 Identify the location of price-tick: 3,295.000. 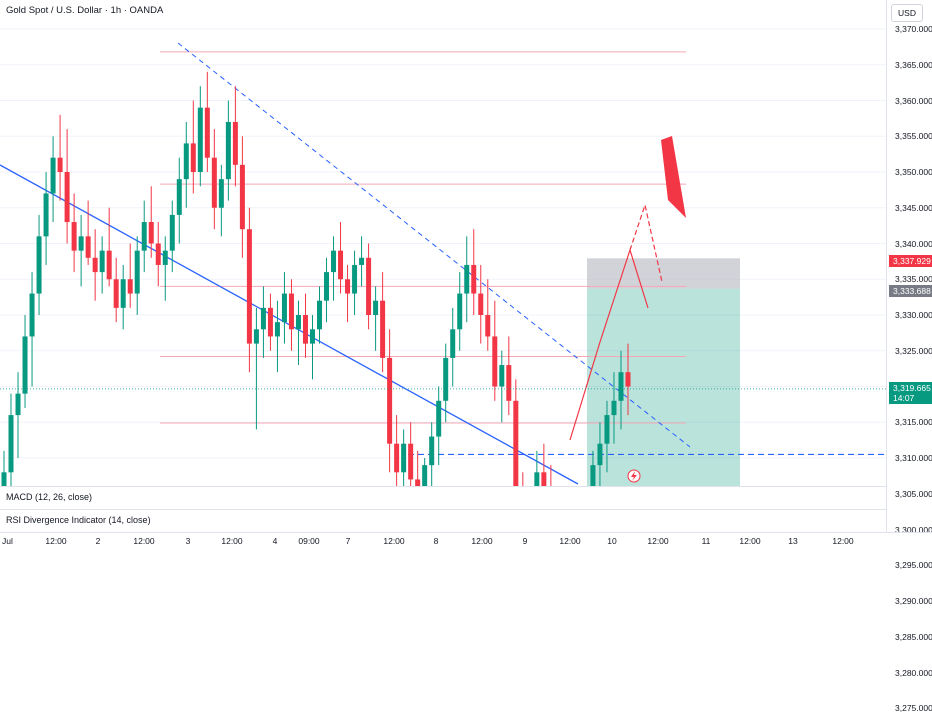
(913, 565).